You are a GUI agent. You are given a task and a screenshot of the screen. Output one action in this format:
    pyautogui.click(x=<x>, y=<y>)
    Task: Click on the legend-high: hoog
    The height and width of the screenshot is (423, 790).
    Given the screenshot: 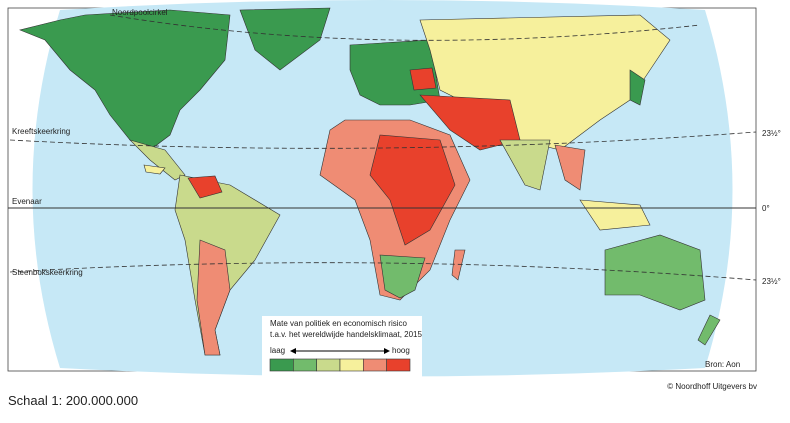 What is the action you would take?
    pyautogui.click(x=401, y=350)
    